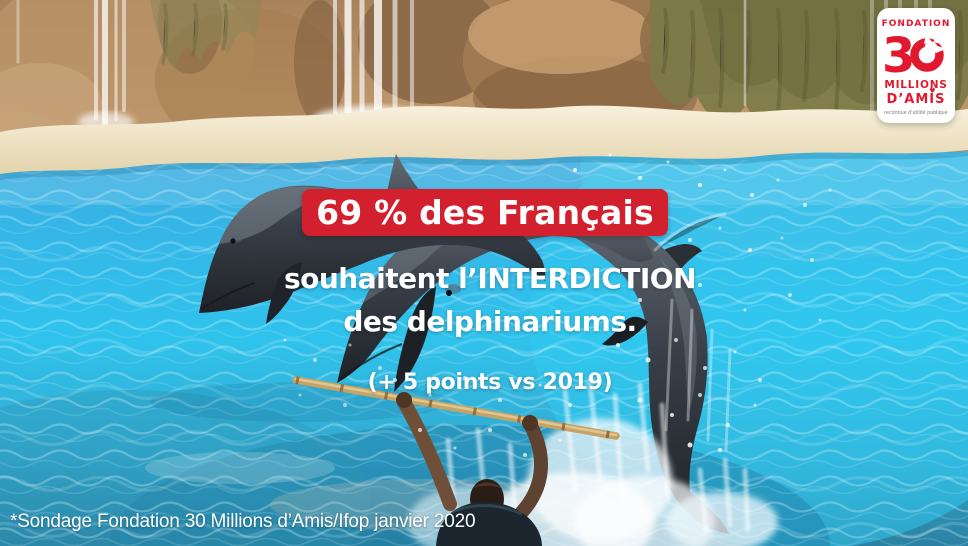 The image size is (968, 546). What do you see at coordinates (490, 321) in the screenshot?
I see `headline-line2: des delphinariums.` at bounding box center [490, 321].